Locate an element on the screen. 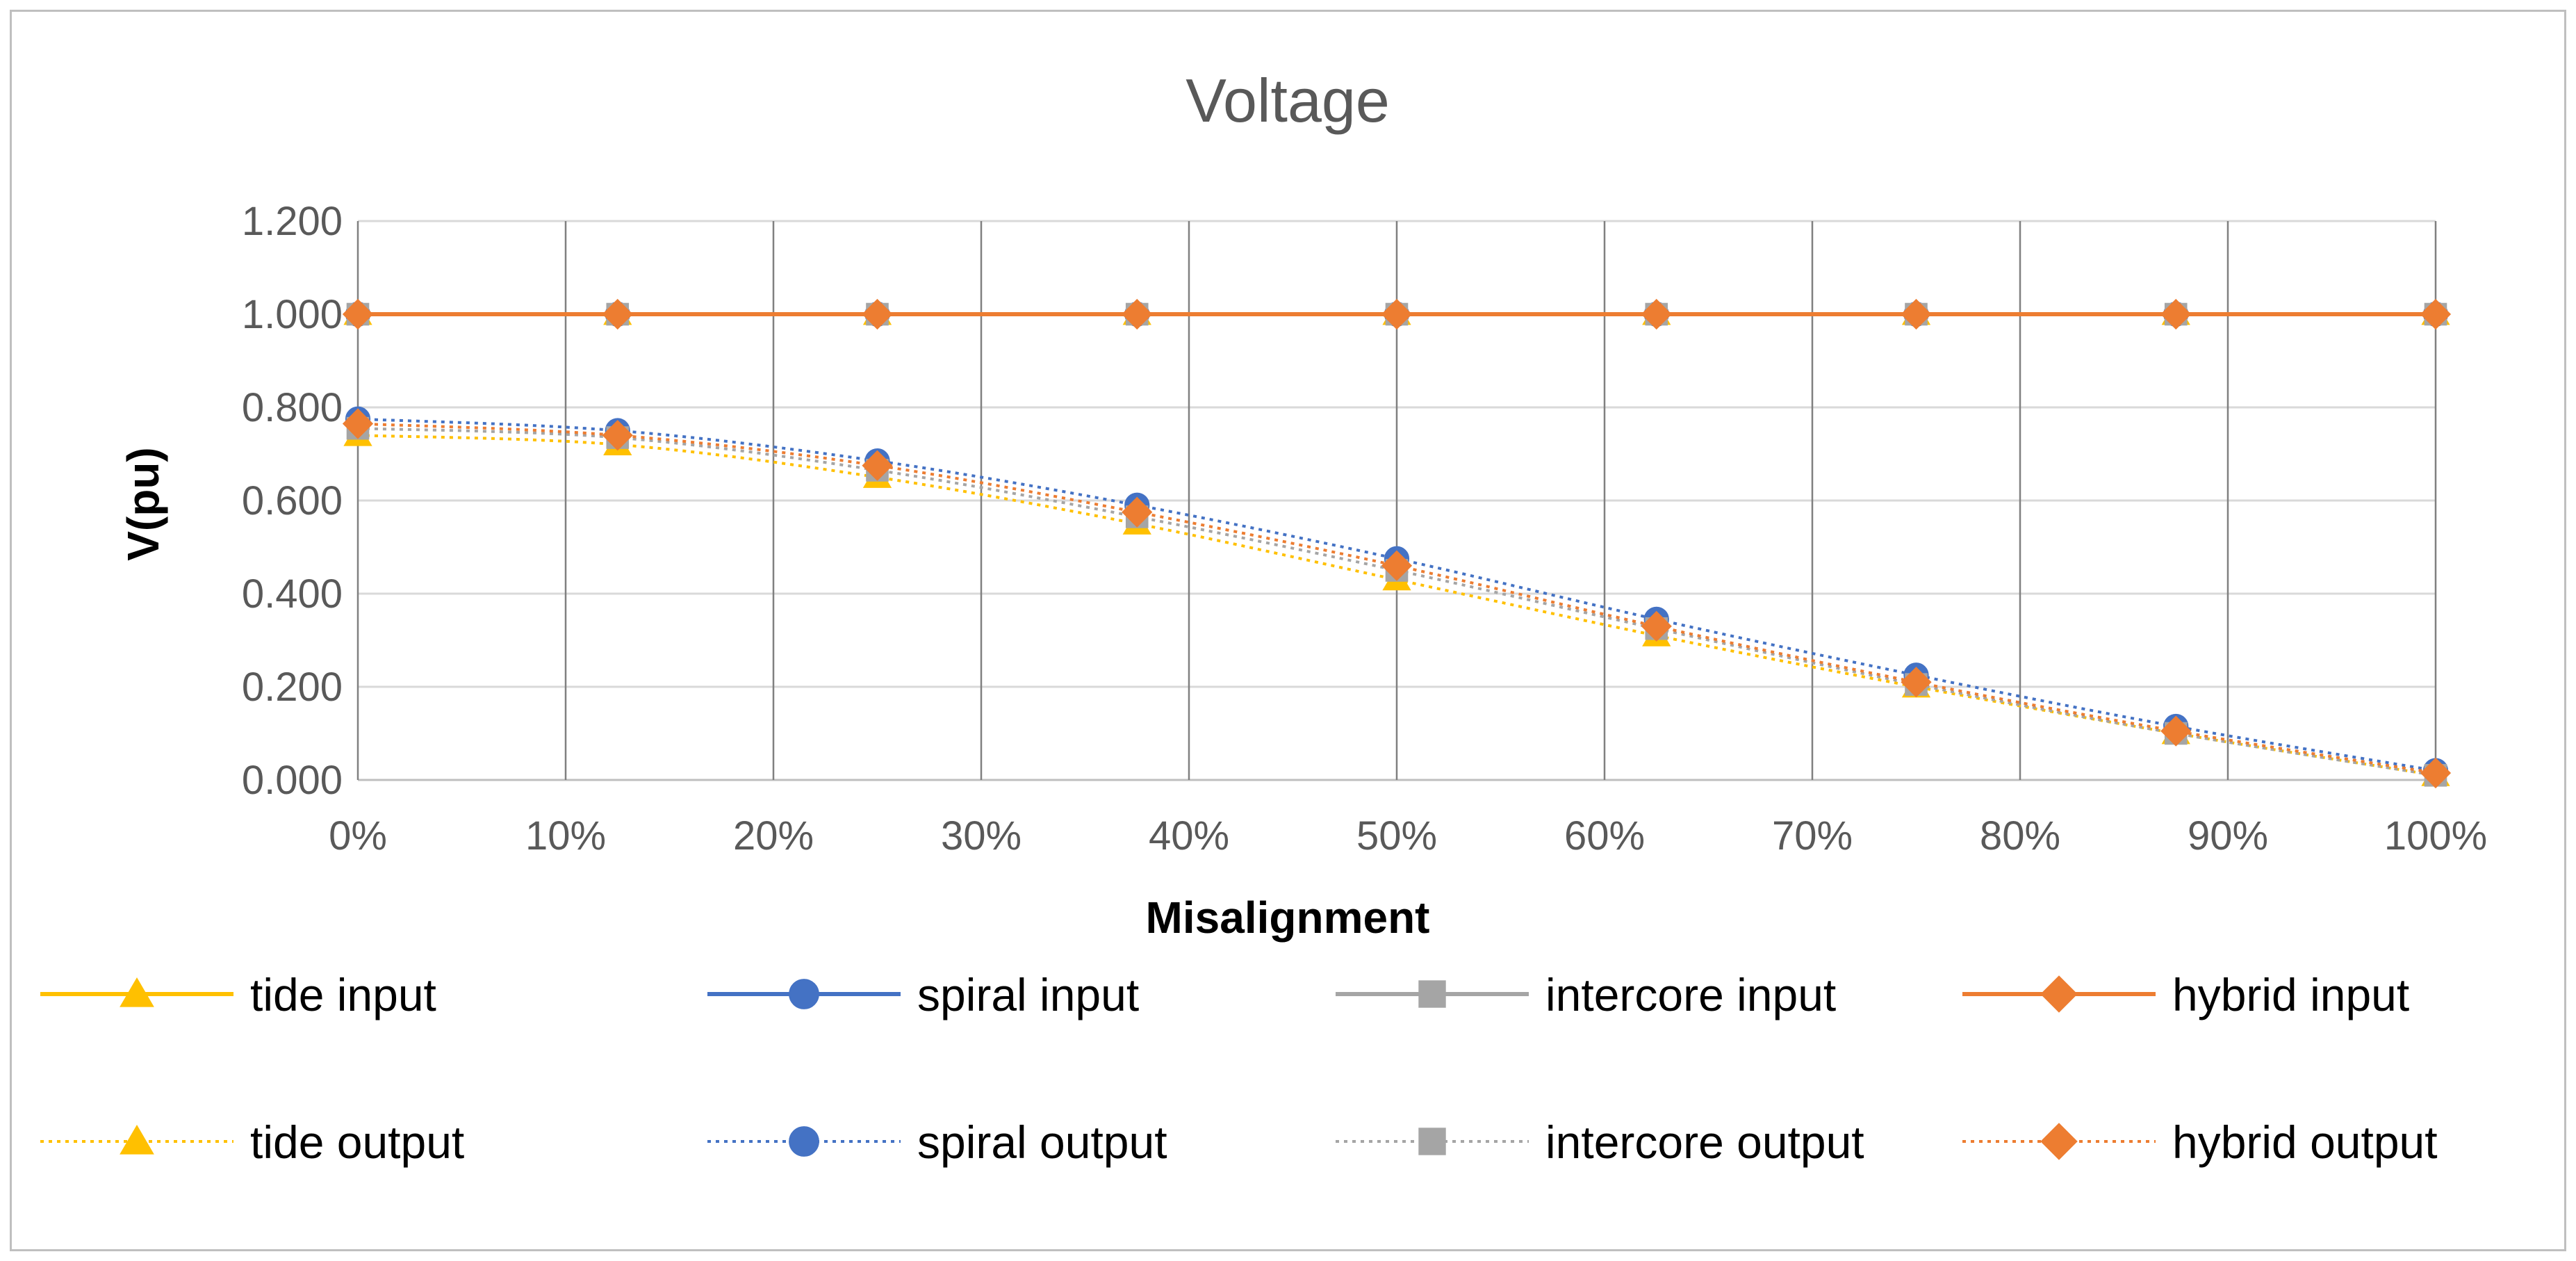  legend-item-hybrid-output: hybrid output is located at coordinates (2200, 1142).